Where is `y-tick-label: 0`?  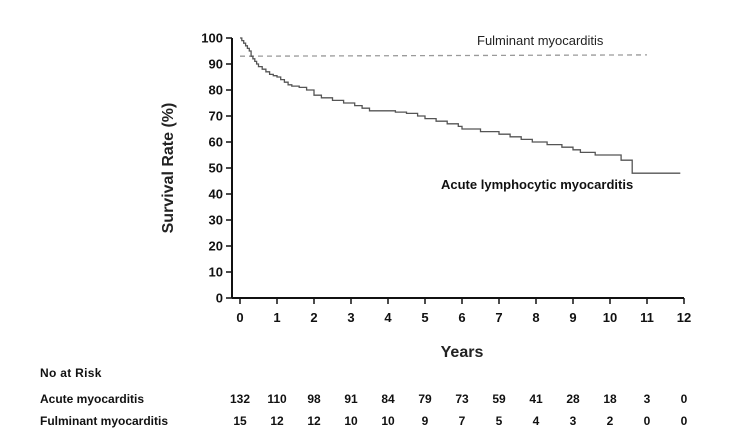 y-tick-label: 0 is located at coordinates (219, 298).